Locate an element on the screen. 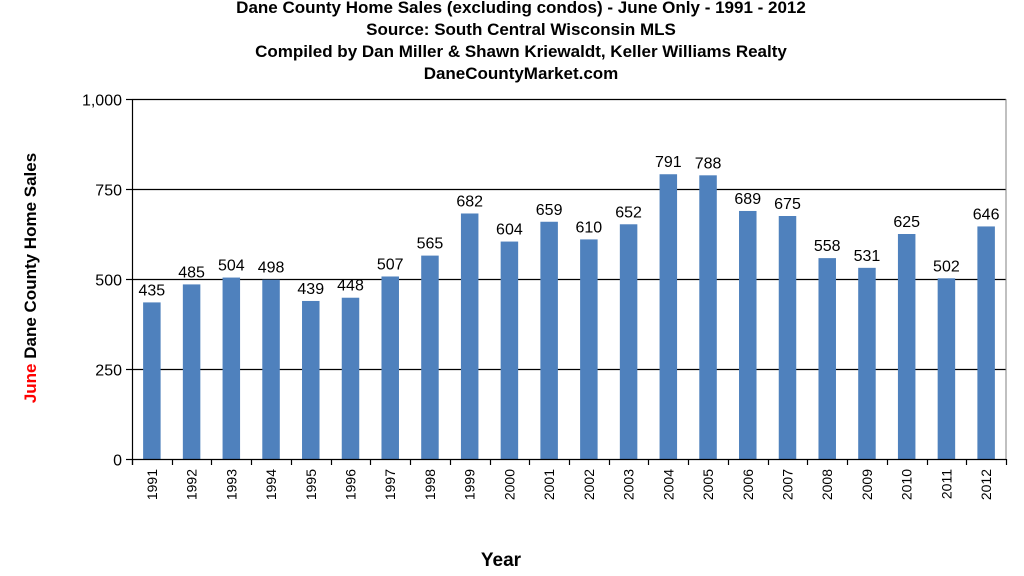 The image size is (1024, 576). y-tick-label: 750 is located at coordinates (108, 191).